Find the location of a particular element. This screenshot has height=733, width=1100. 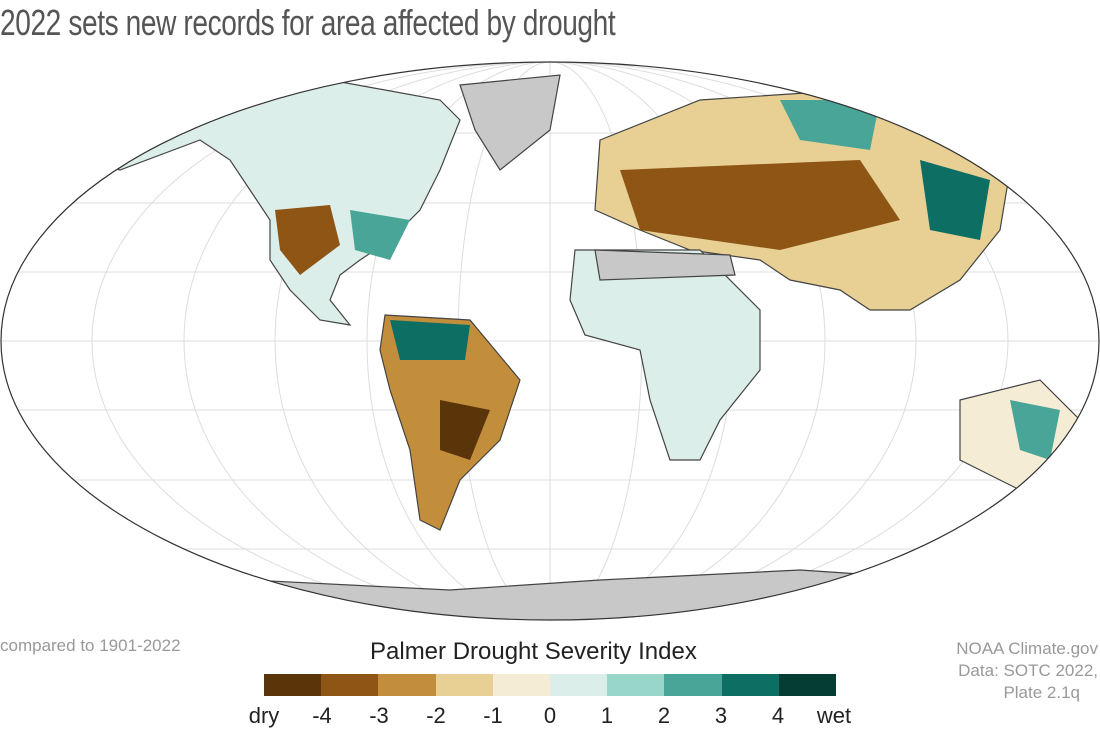

legend-title: Palmer Drought Severity Index is located at coordinates (533, 651).